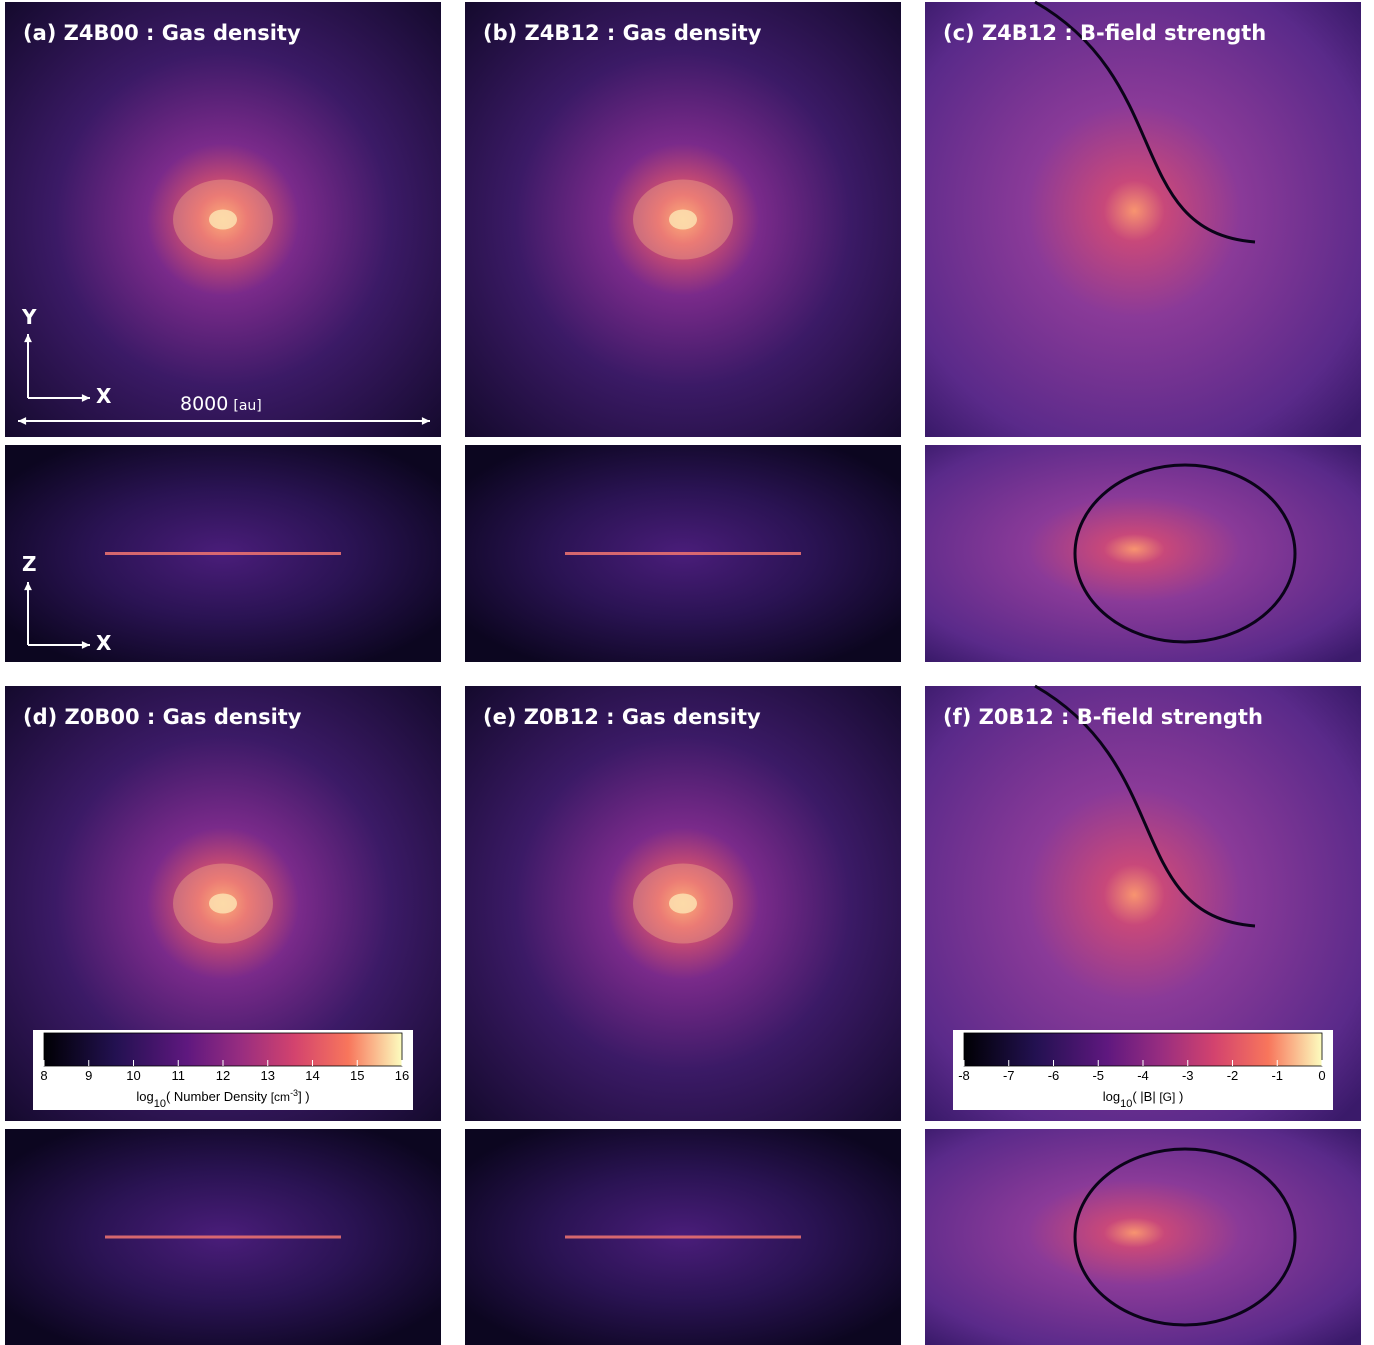 Image resolution: width=1374 pixels, height=1345 pixels. I want to click on colorbar-label-part: [G], so click(1167, 1097).